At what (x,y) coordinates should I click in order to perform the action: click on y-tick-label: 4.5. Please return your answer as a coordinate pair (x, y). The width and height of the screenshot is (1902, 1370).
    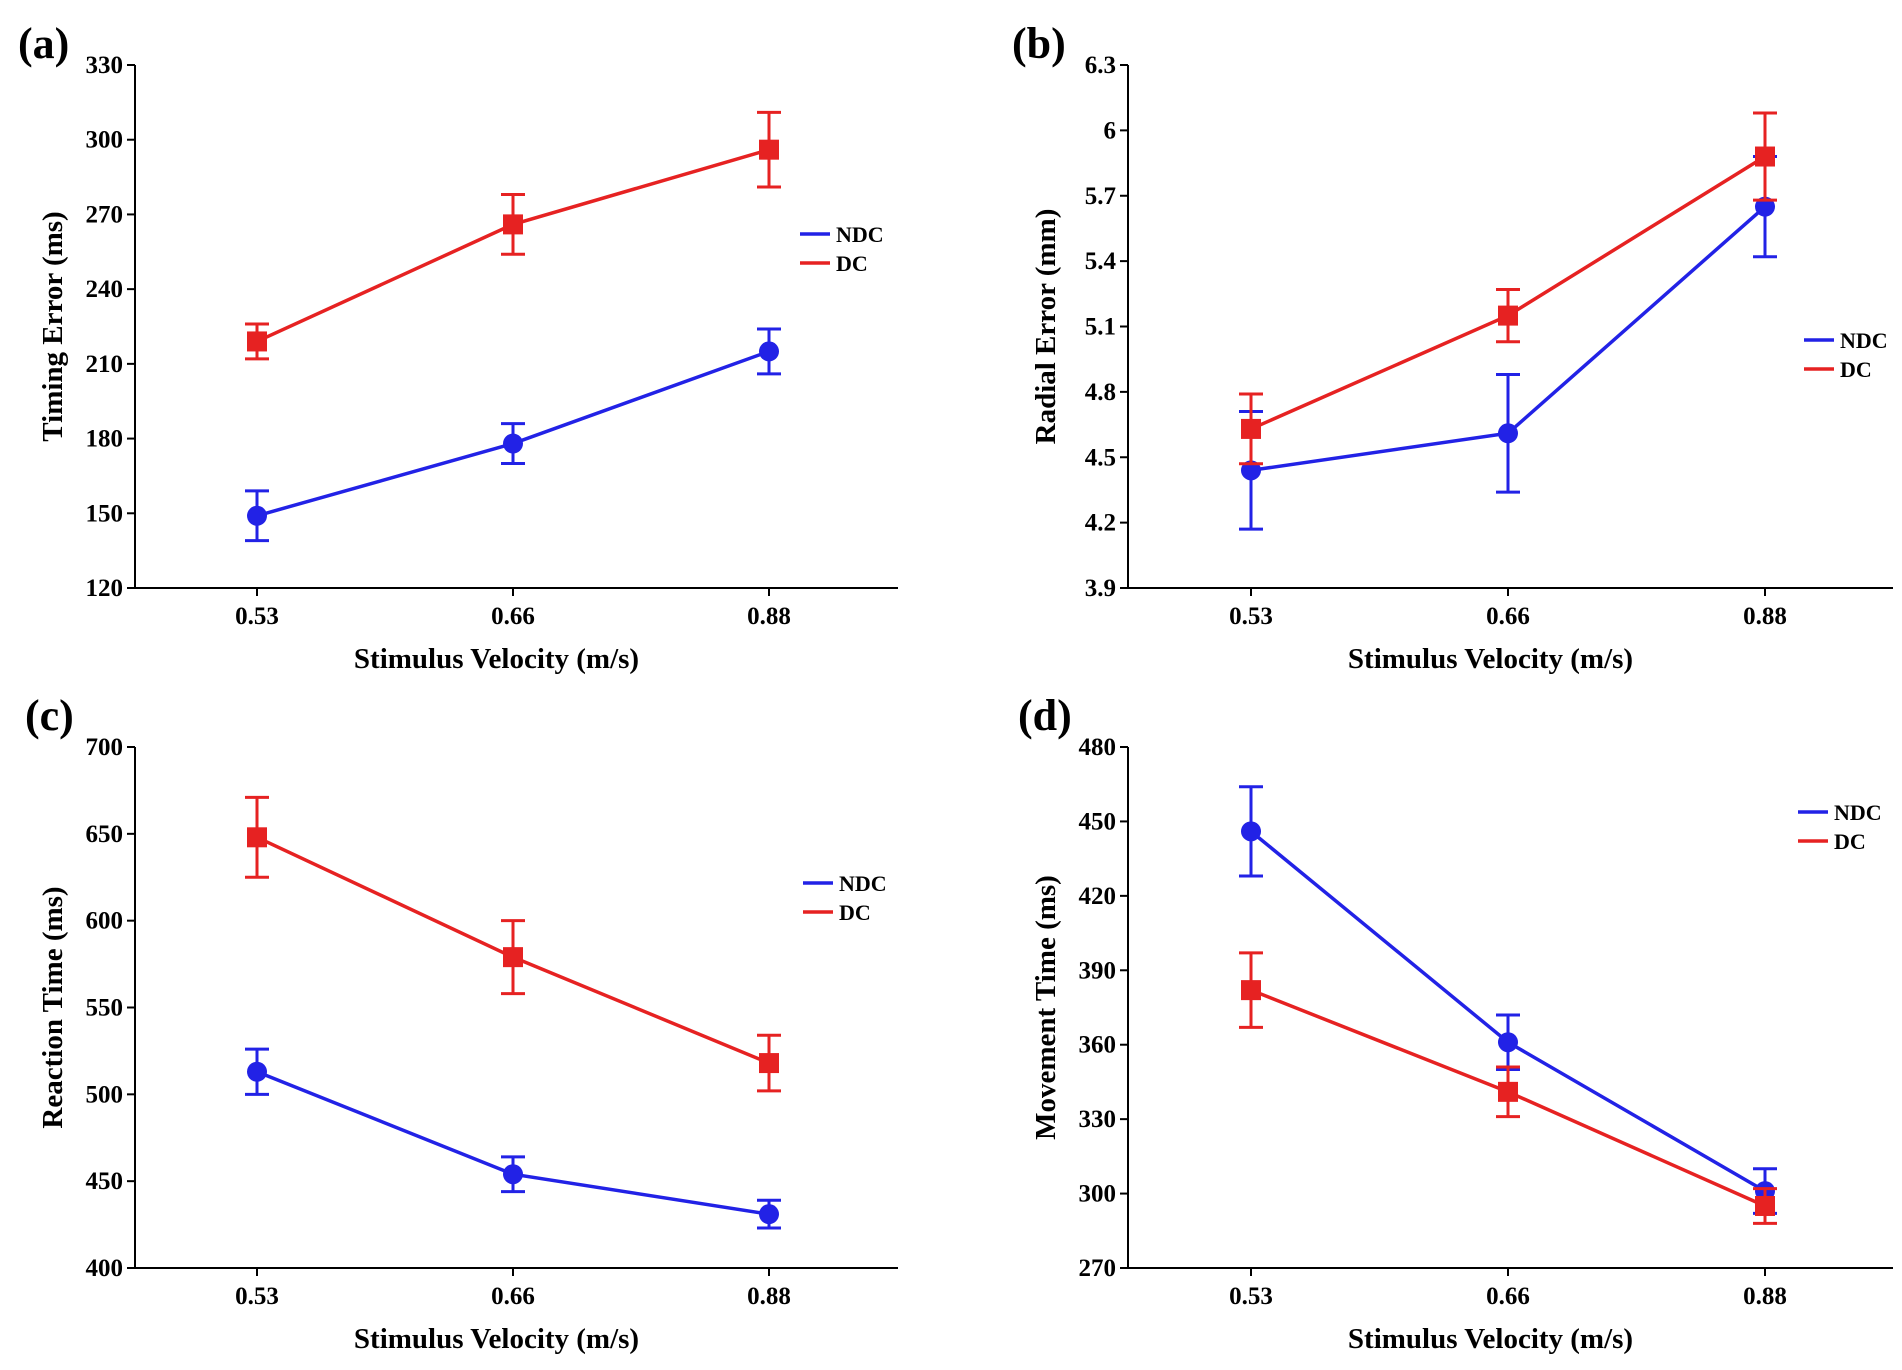
    Looking at the image, I should click on (1100, 457).